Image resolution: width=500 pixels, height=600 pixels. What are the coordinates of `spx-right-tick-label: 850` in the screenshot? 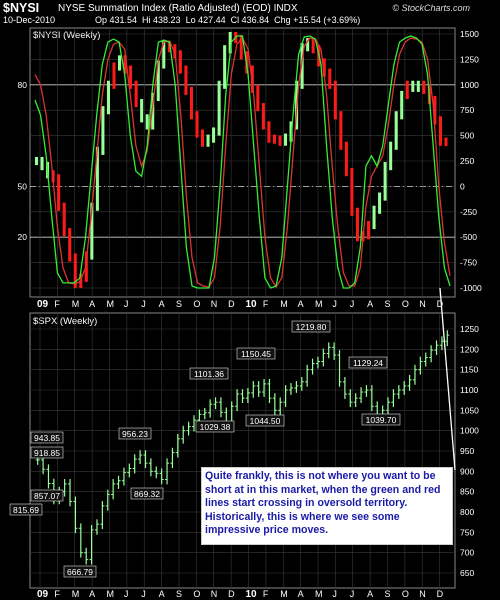 It's located at (467, 492).